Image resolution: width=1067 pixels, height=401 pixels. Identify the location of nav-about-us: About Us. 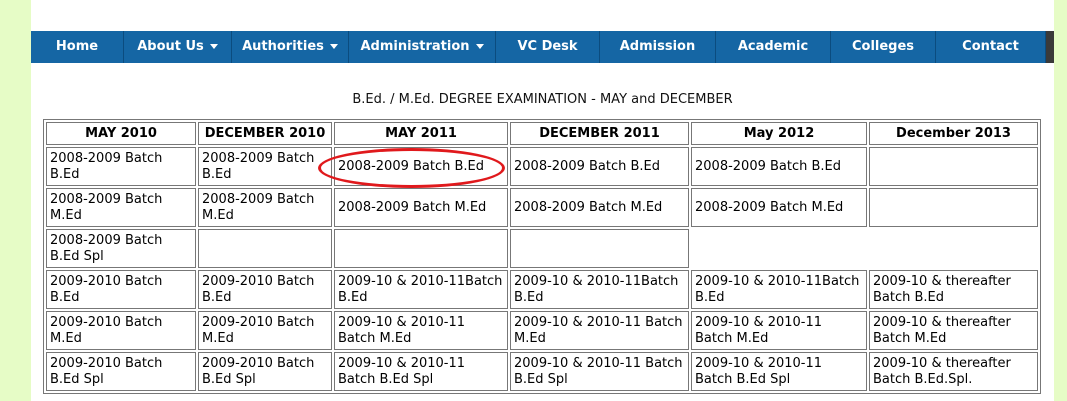
(178, 47).